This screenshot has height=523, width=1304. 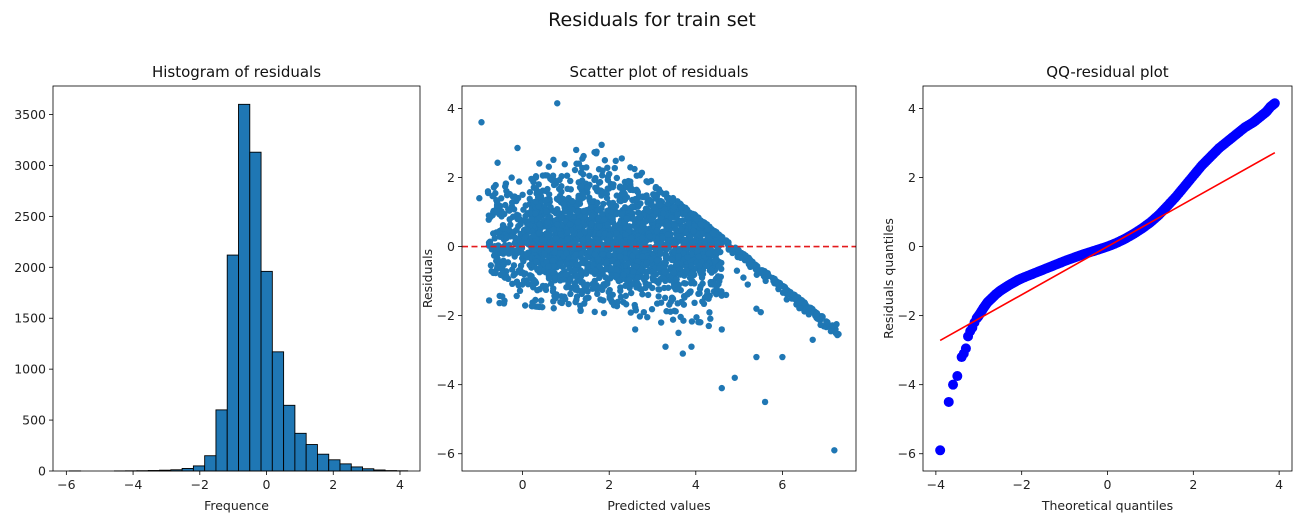 What do you see at coordinates (907, 453) in the screenshot?
I see `qq-ytick-label: −6` at bounding box center [907, 453].